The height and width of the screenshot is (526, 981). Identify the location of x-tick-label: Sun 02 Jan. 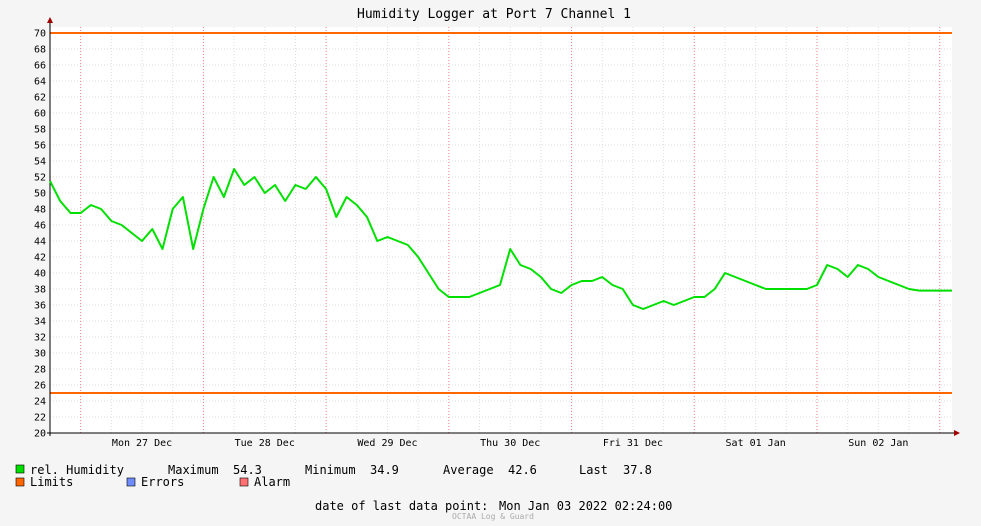
(878, 443).